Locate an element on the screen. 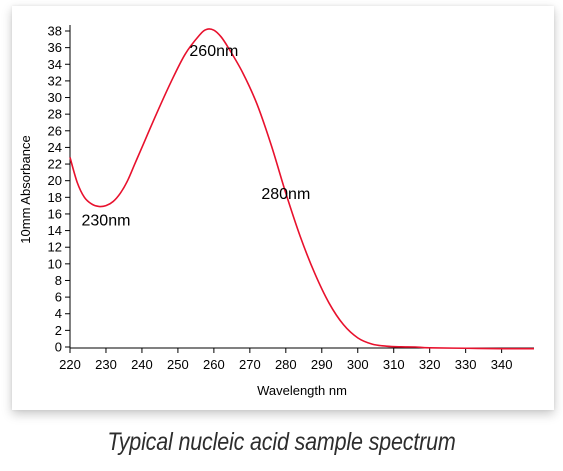 This screenshot has height=471, width=563. y-tick-label: 36 is located at coordinates (55, 47).